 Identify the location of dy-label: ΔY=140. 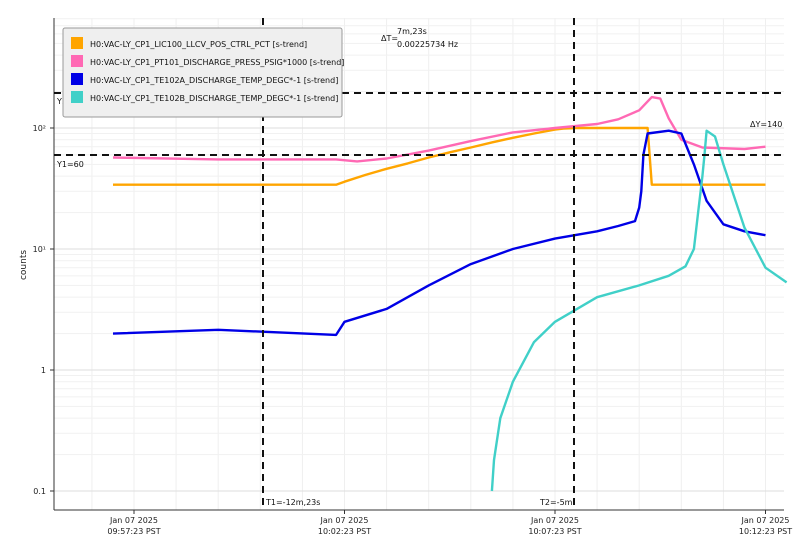
(766, 124).